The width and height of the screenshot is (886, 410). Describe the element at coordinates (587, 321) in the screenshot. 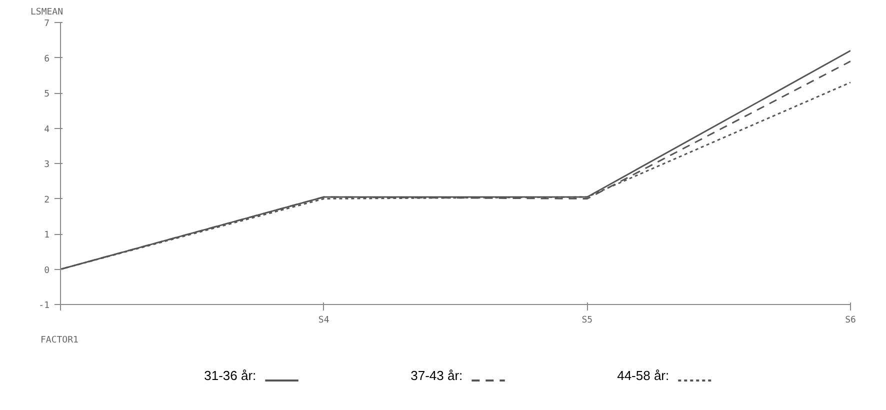

I see `x-tick-label: S5` at that location.